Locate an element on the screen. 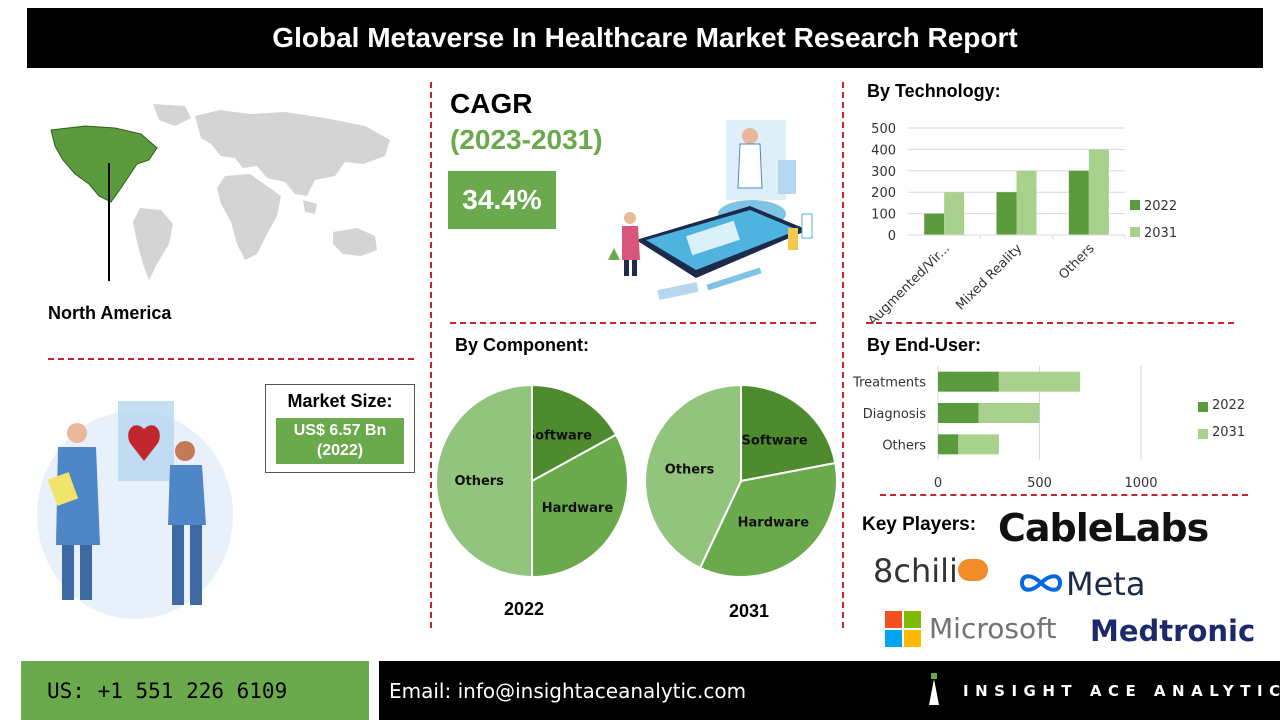  nurse-body is located at coordinates (187, 495).